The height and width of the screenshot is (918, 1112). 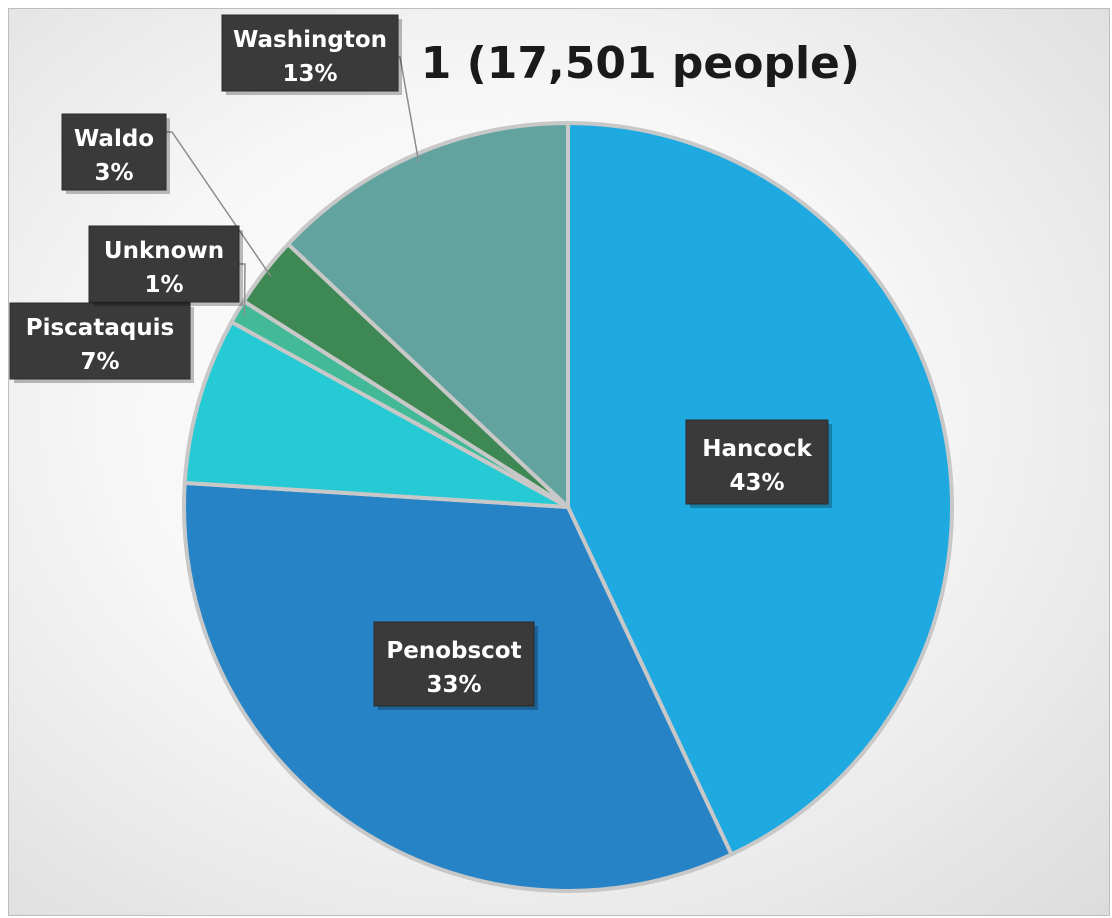 I want to click on data-label-penobscot: Penobscot 33%, so click(x=455, y=665).